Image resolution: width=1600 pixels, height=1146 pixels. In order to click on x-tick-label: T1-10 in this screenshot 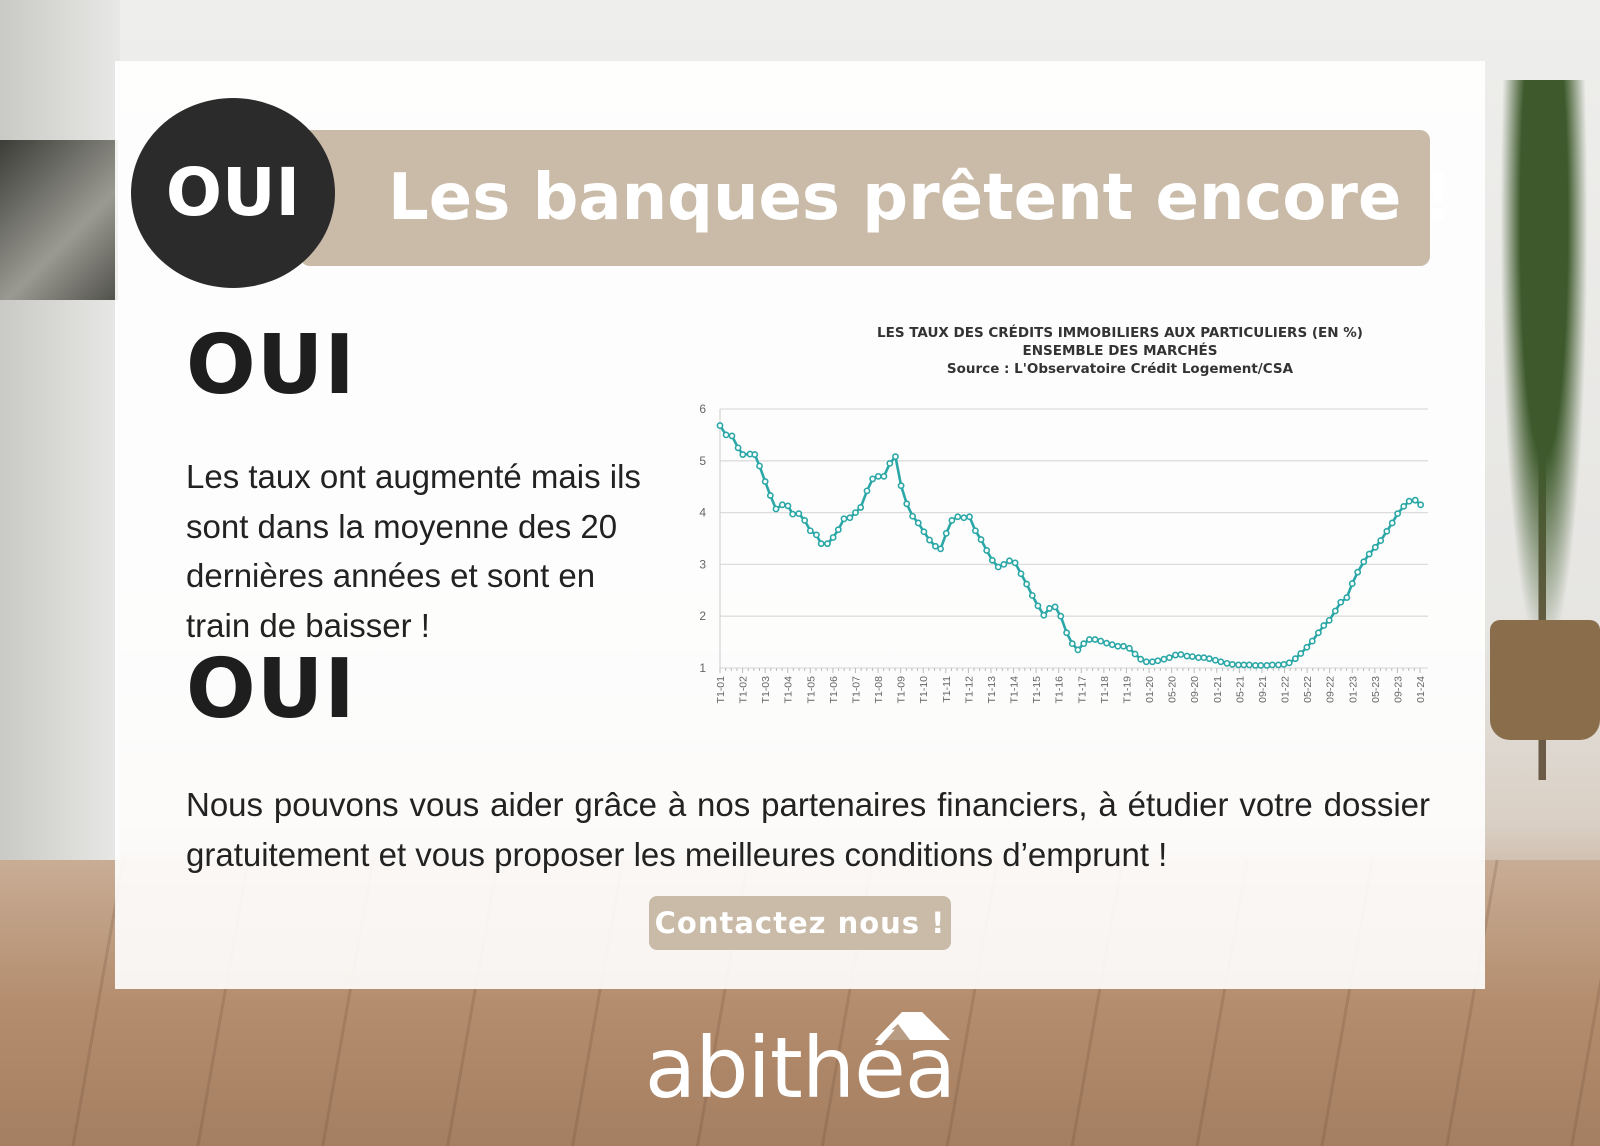, I will do `click(924, 690)`.